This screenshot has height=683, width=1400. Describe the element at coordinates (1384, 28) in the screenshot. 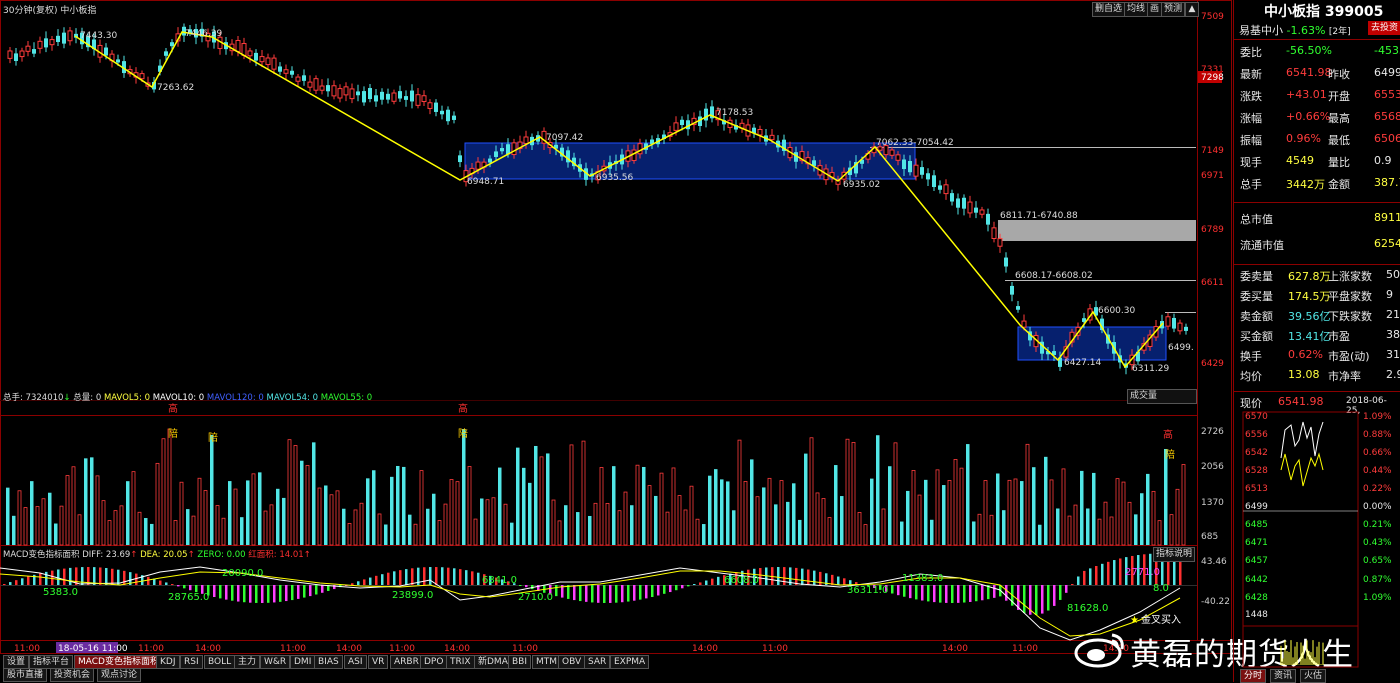

I see `invest-button: 去投资` at that location.